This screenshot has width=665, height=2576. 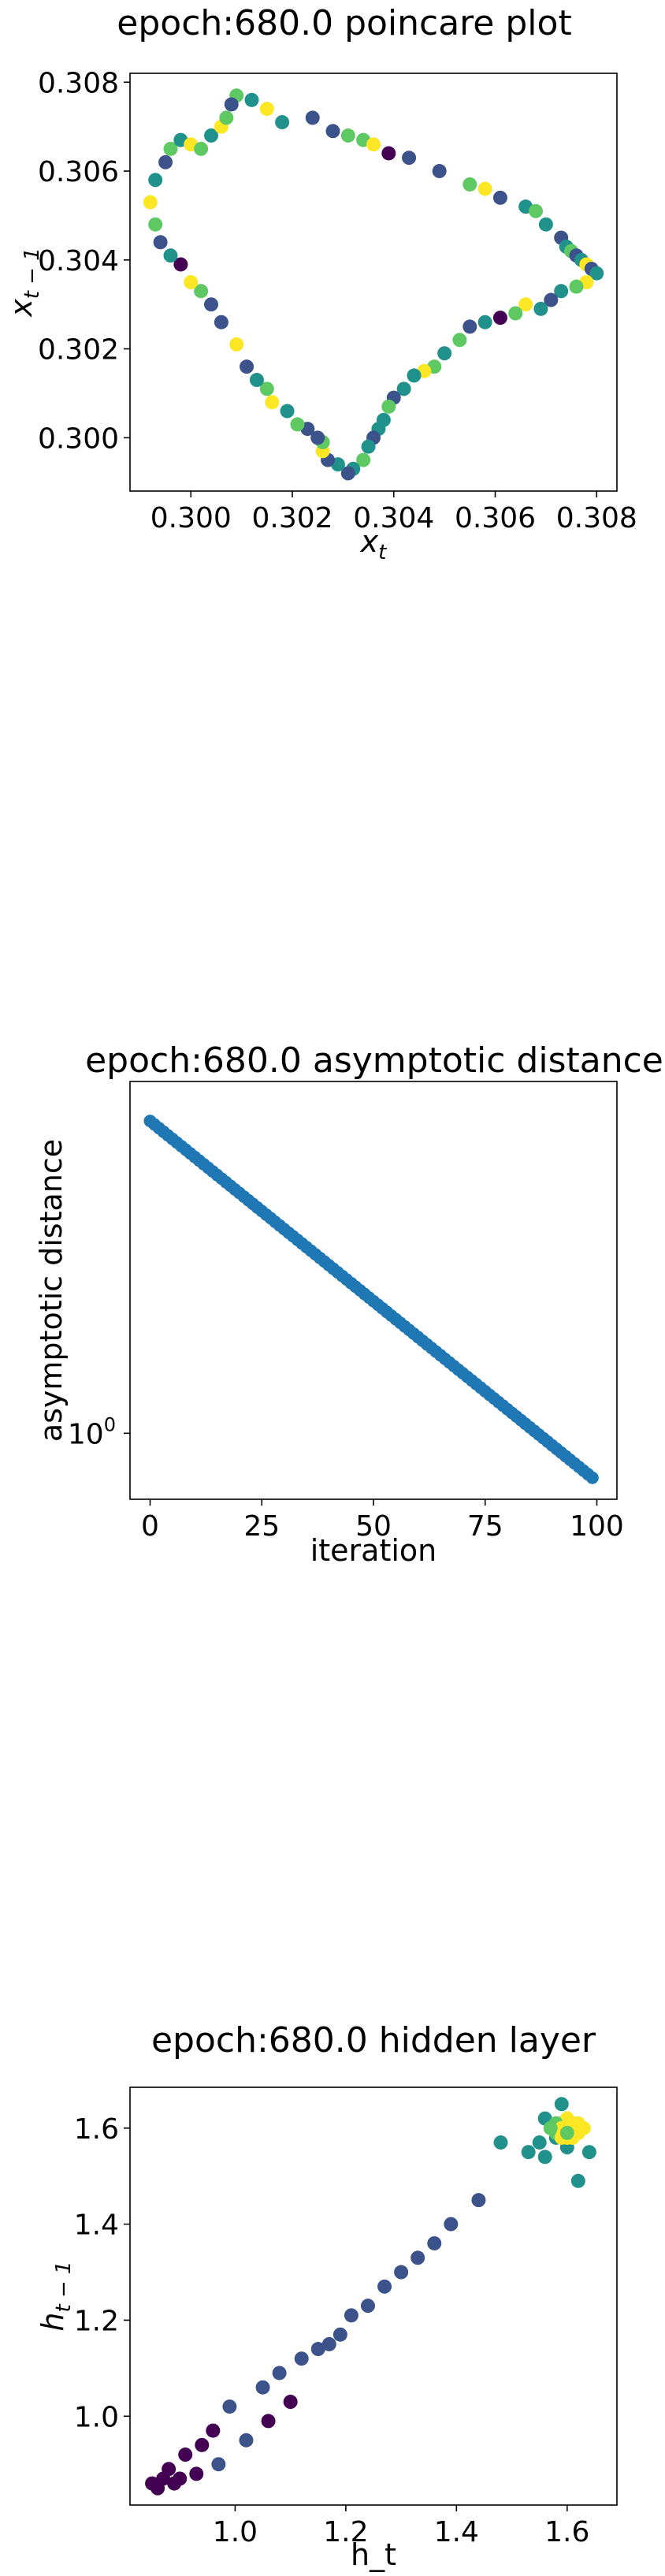 I want to click on hidden-ytick-label: 1.2, so click(x=96, y=2321).